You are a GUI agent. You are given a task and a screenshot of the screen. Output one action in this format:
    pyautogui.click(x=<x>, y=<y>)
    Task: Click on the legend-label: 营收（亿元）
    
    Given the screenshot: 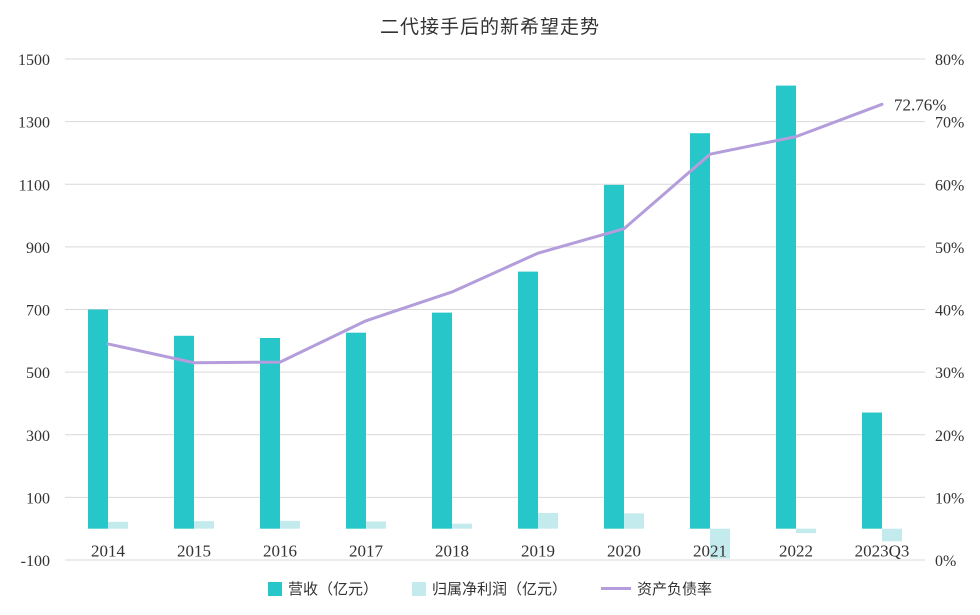 What is the action you would take?
    pyautogui.click(x=333, y=588)
    